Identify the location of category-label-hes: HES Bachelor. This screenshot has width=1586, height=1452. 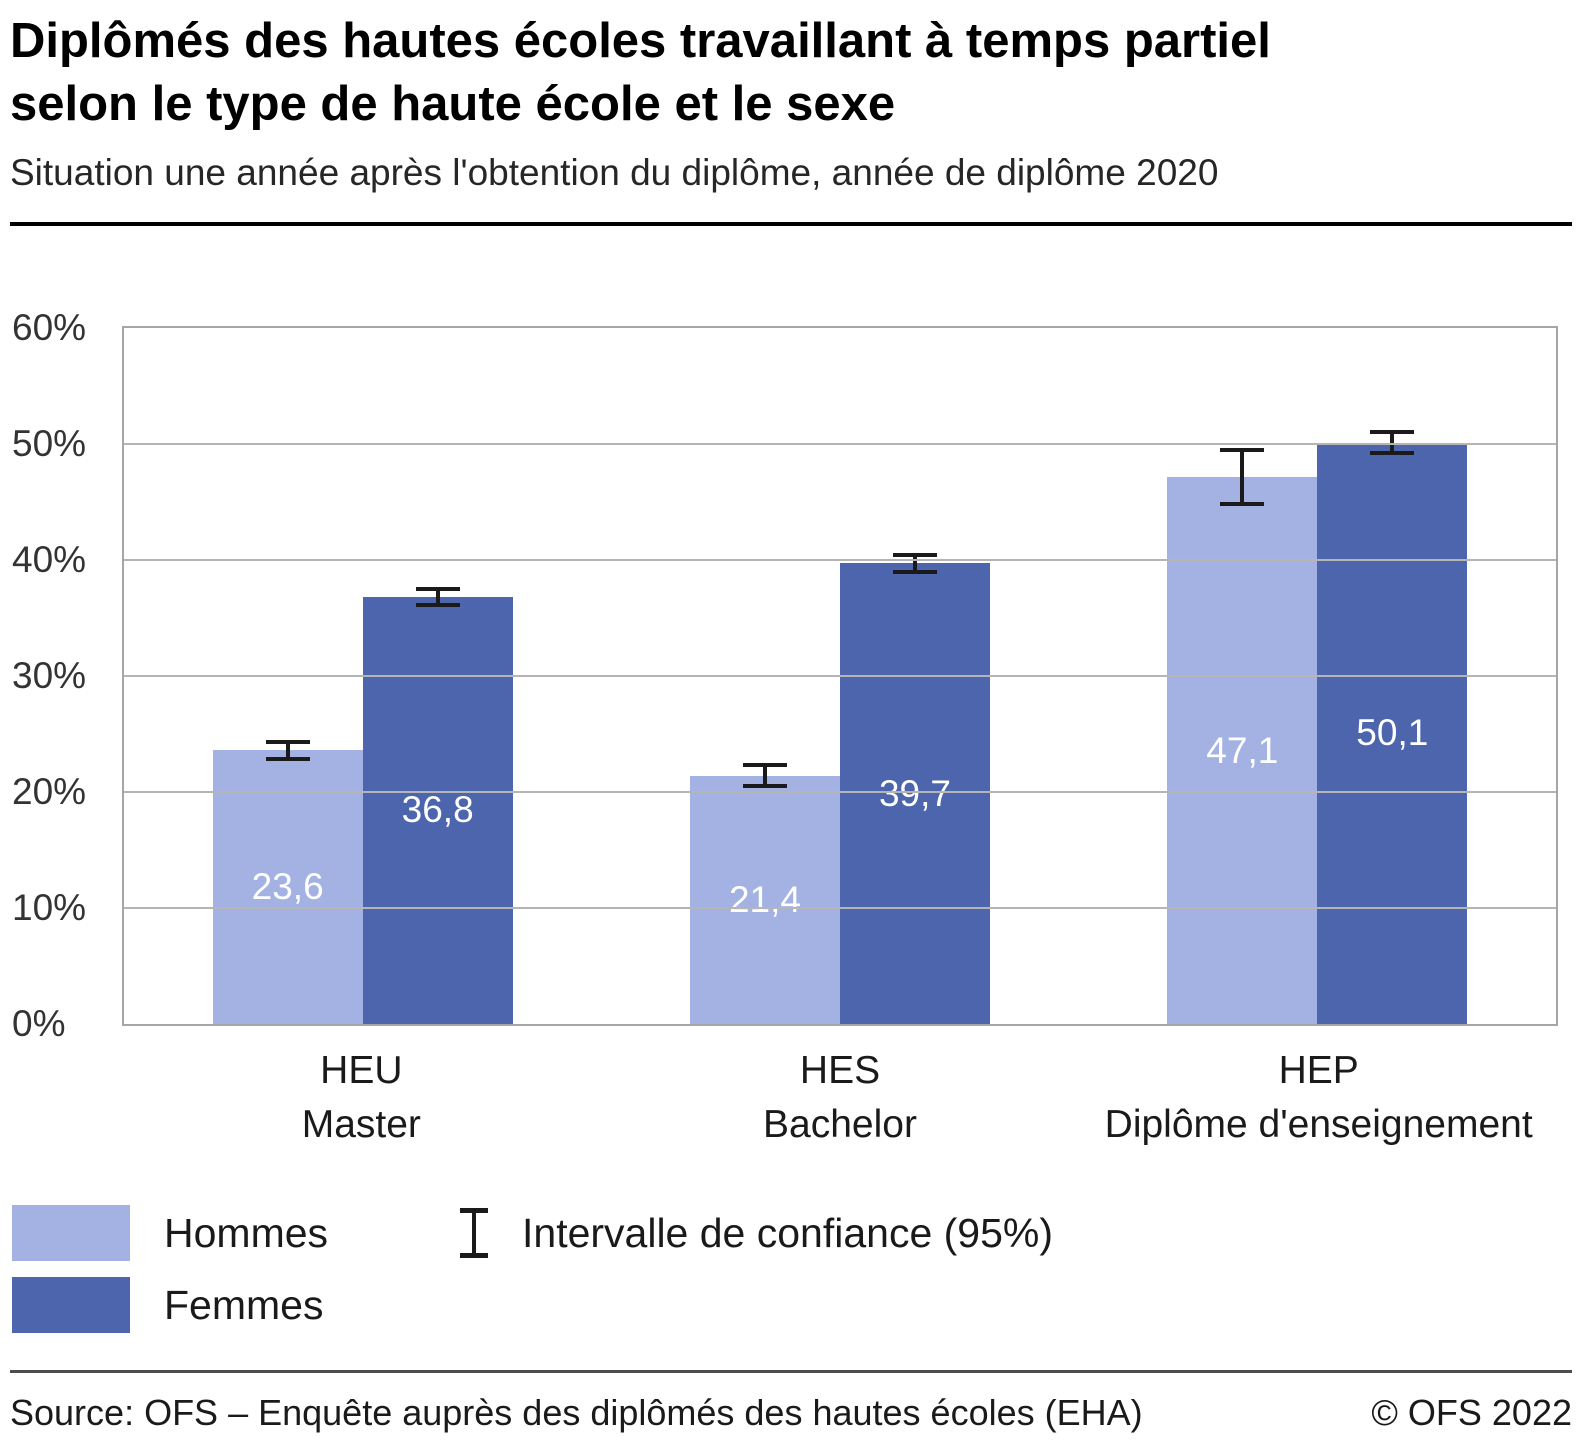
(840, 1097).